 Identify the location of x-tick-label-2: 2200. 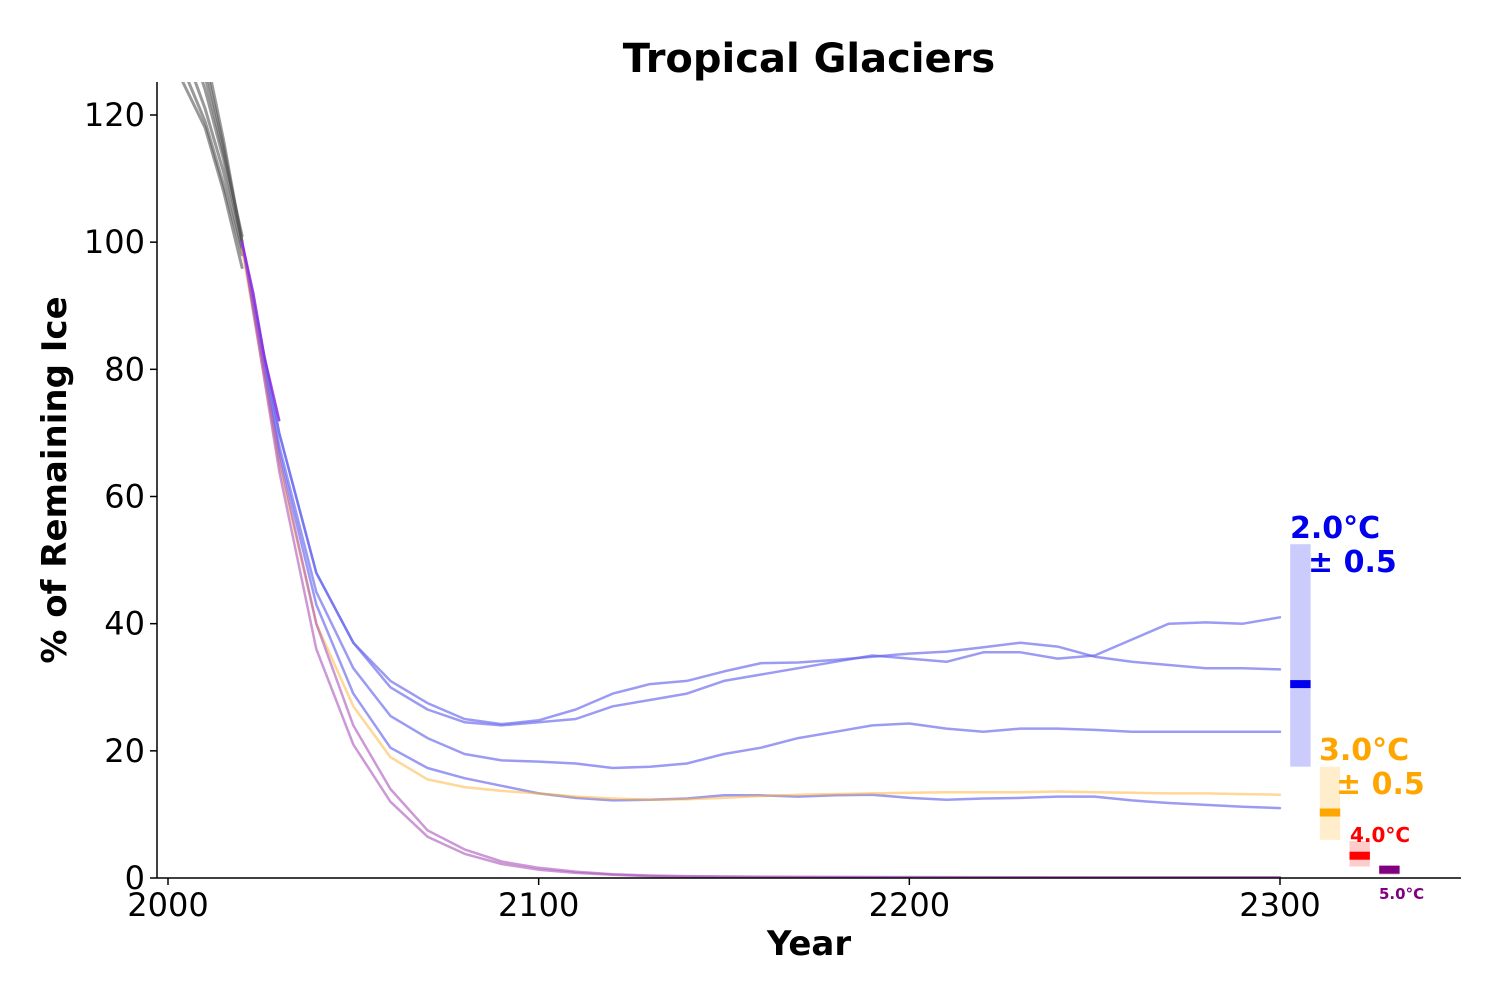
(909, 905).